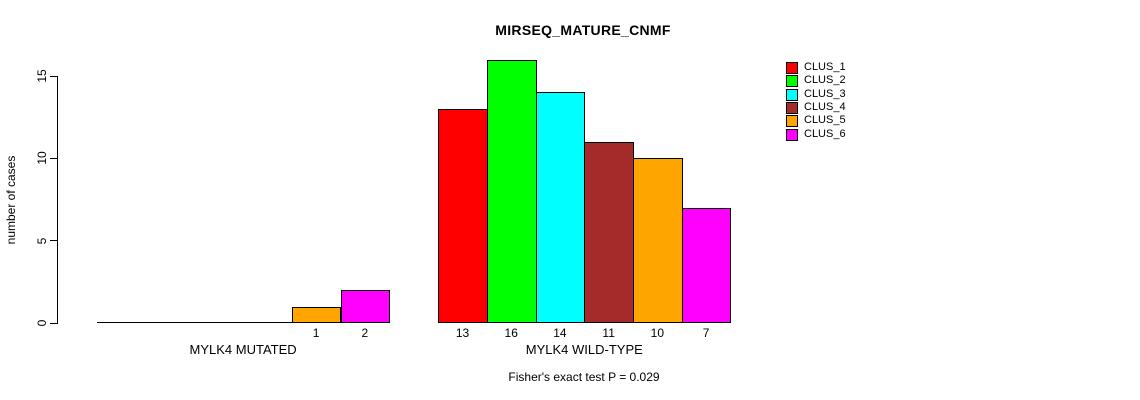 The width and height of the screenshot is (1140, 400). What do you see at coordinates (825, 93) in the screenshot?
I see `legend-label-clus_3: CLUS_3` at bounding box center [825, 93].